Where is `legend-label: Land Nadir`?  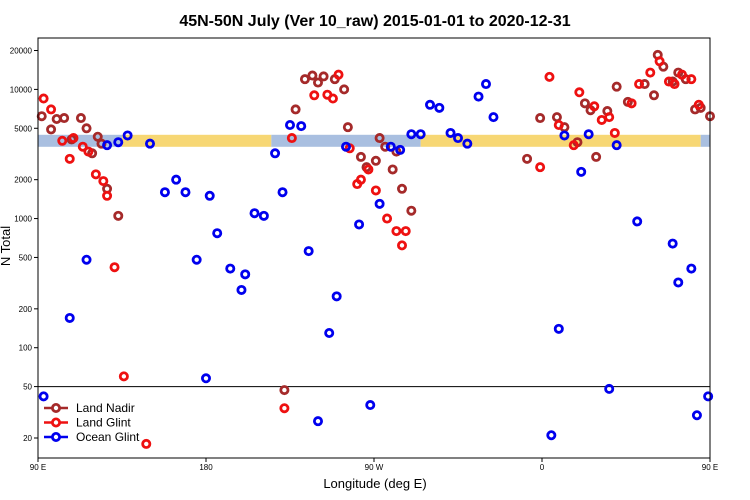
legend-label: Land Nadir is located at coordinates (105, 408).